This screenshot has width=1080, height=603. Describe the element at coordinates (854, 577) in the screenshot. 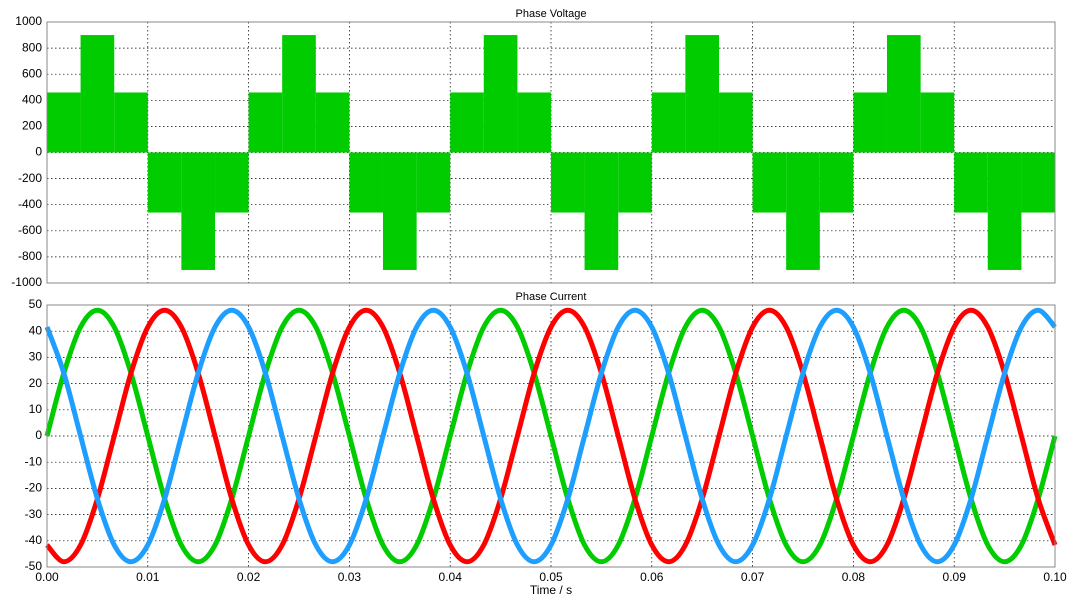

I see `x-tick-label: 0.08` at that location.